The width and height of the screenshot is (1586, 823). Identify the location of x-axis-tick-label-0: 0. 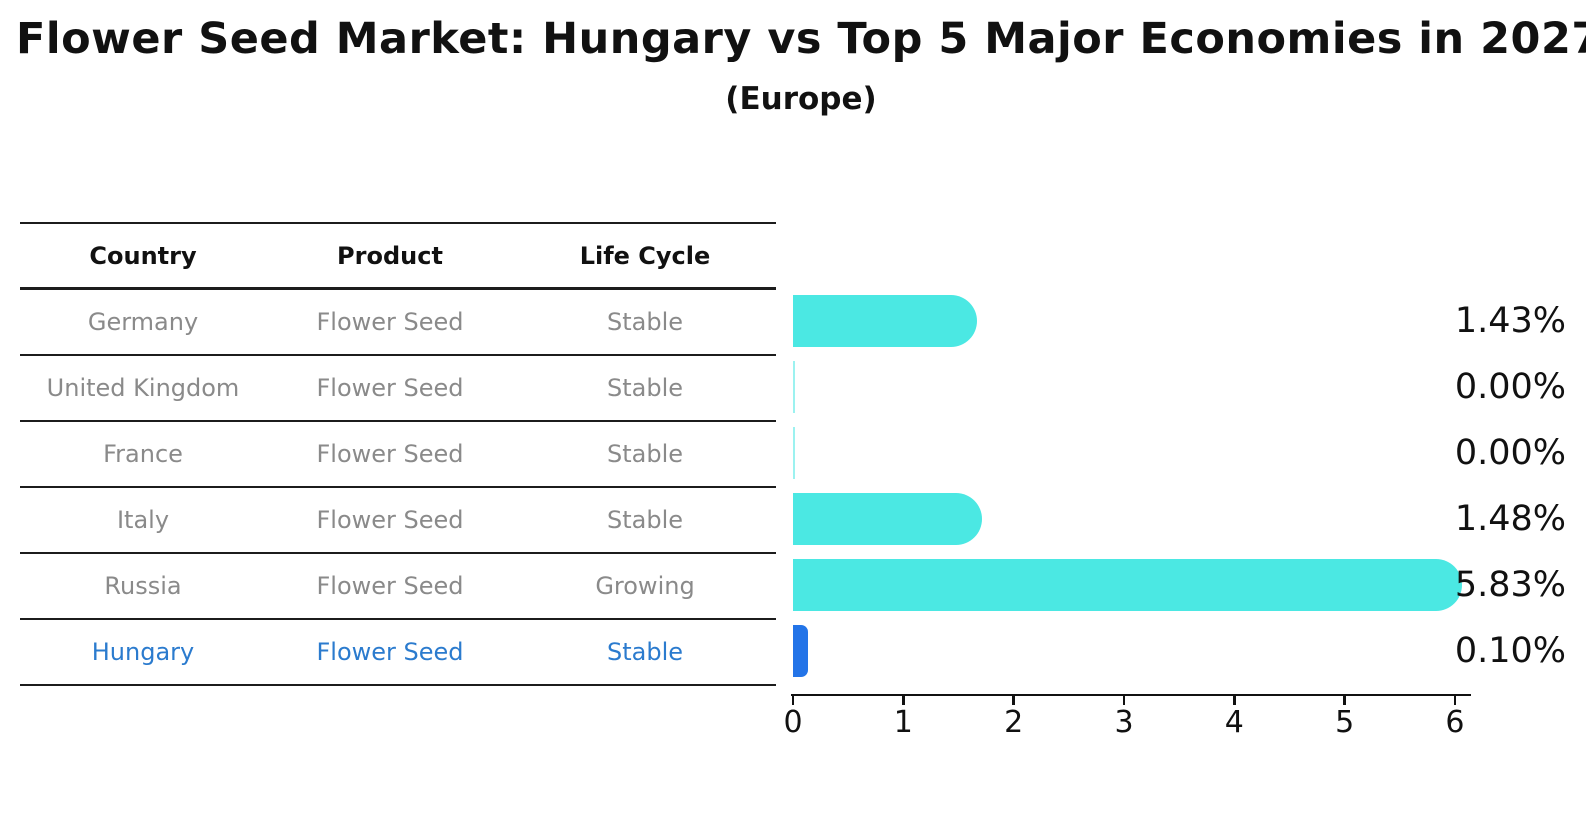
(793, 722).